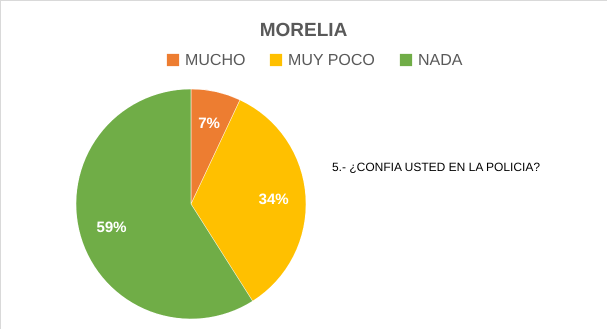 This screenshot has height=331, width=609. Describe the element at coordinates (215, 60) in the screenshot. I see `legend-label: MUCHO` at that location.